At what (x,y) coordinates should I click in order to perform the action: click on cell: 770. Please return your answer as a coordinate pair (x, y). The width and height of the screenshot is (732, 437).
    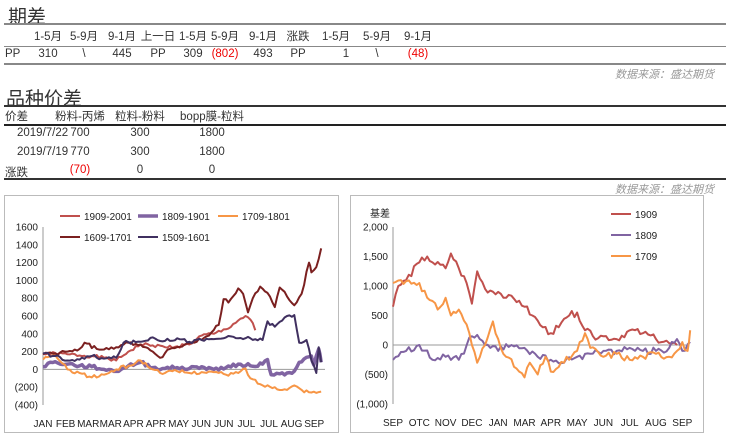
    Looking at the image, I should click on (80, 151).